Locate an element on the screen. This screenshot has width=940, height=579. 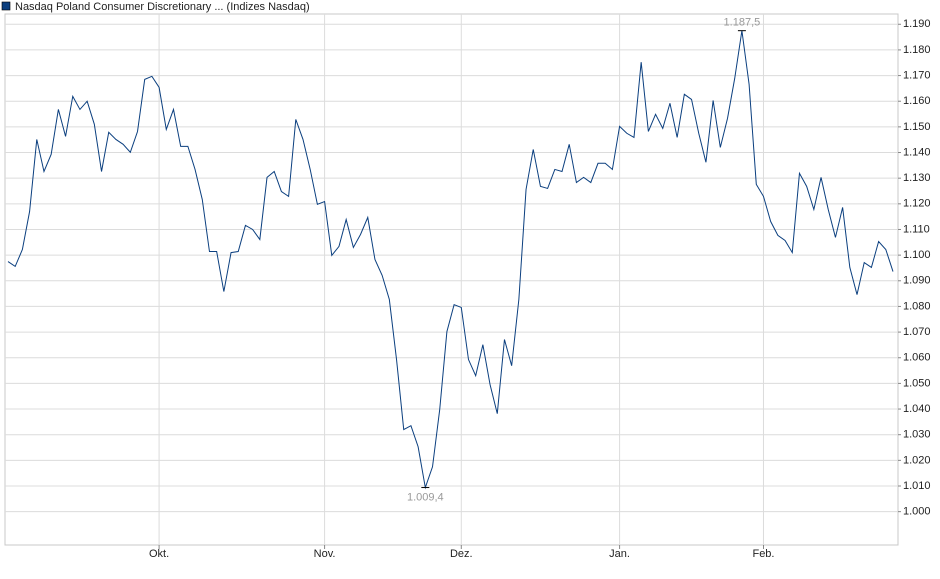
y-tick-label: 1.160 is located at coordinates (917, 101).